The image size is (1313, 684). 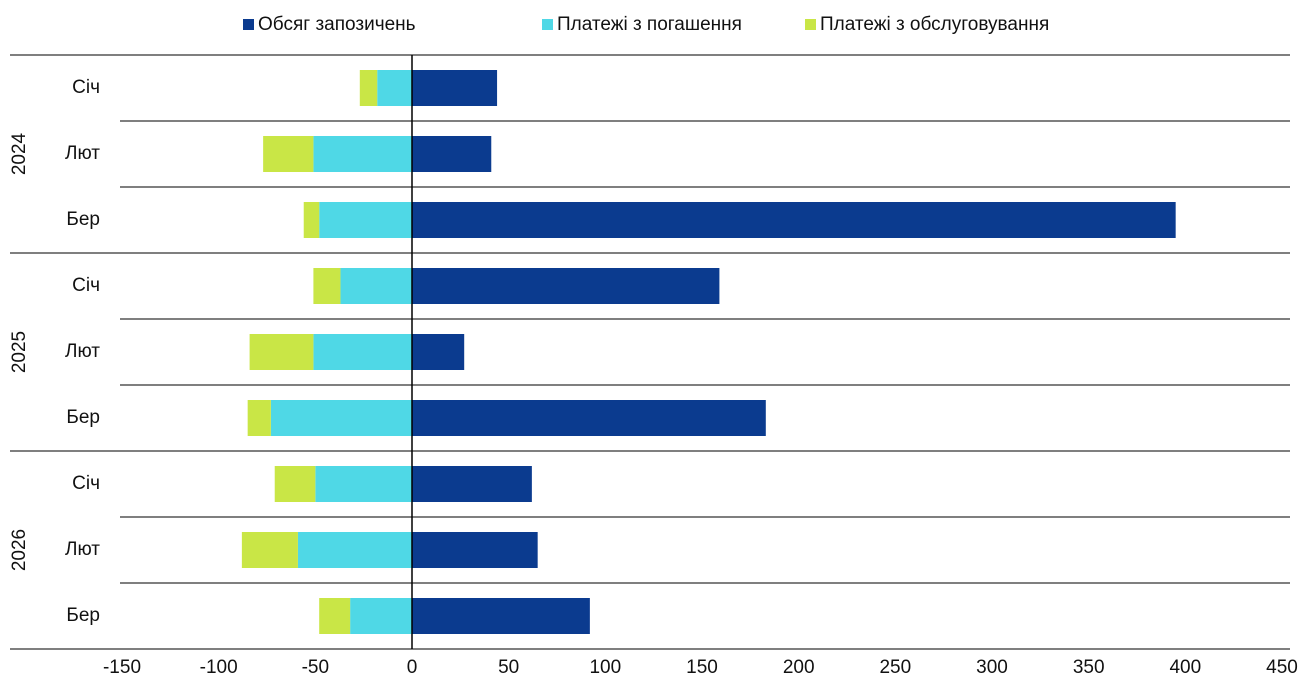 What do you see at coordinates (19, 352) in the screenshot?
I see `group-label: 2025` at bounding box center [19, 352].